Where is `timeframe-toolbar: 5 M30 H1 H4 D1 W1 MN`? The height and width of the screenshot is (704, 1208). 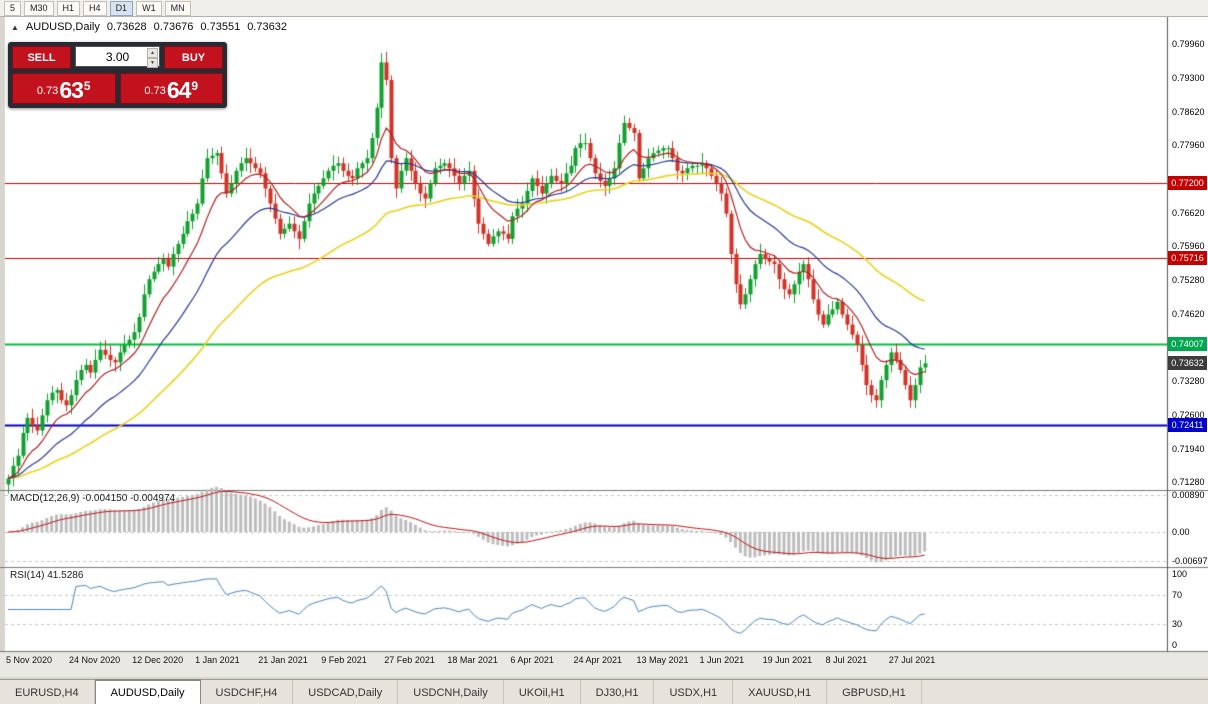 timeframe-toolbar: 5 M30 H1 H4 D1 W1 MN is located at coordinates (604, 8).